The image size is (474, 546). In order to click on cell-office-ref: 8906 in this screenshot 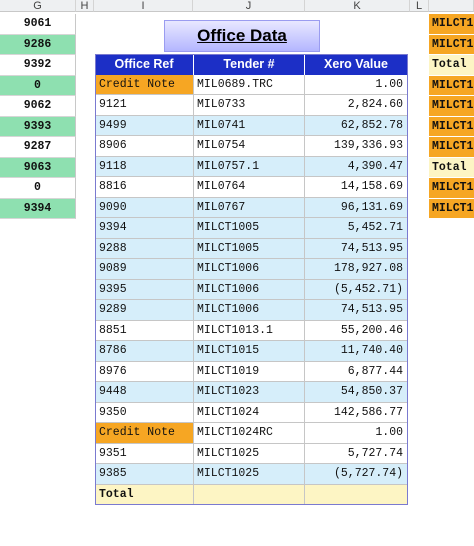, I will do `click(144, 146)`.